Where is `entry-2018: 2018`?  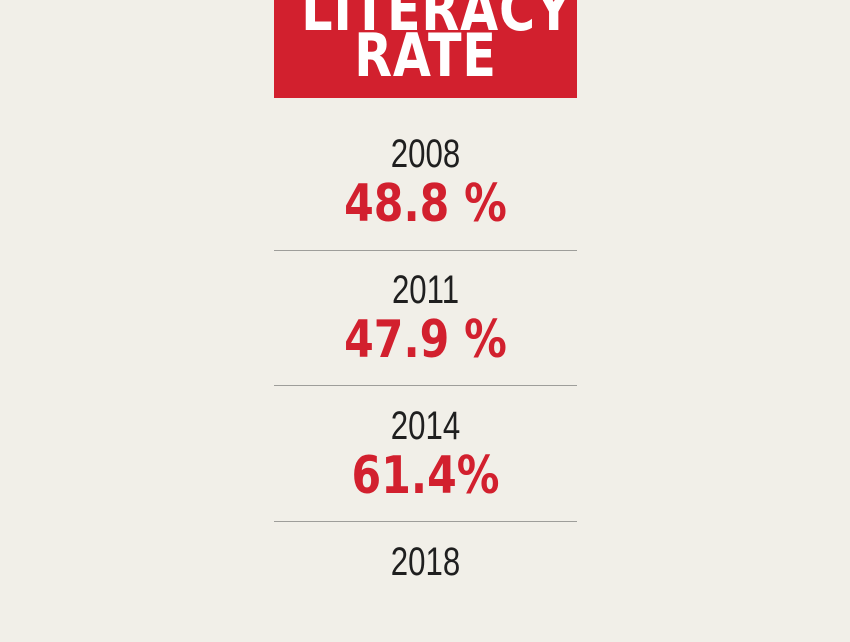 entry-2018: 2018 is located at coordinates (425, 574).